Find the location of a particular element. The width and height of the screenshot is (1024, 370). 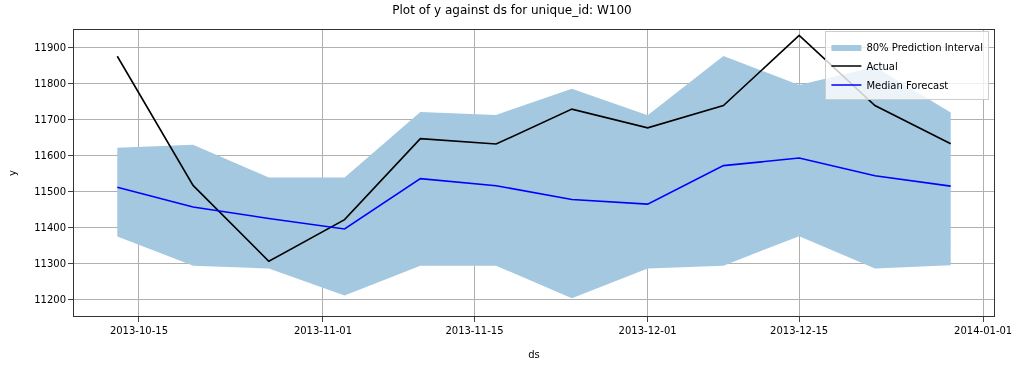

chart-title: Plot of y against ds for unique_id: W100 is located at coordinates (512, 9).